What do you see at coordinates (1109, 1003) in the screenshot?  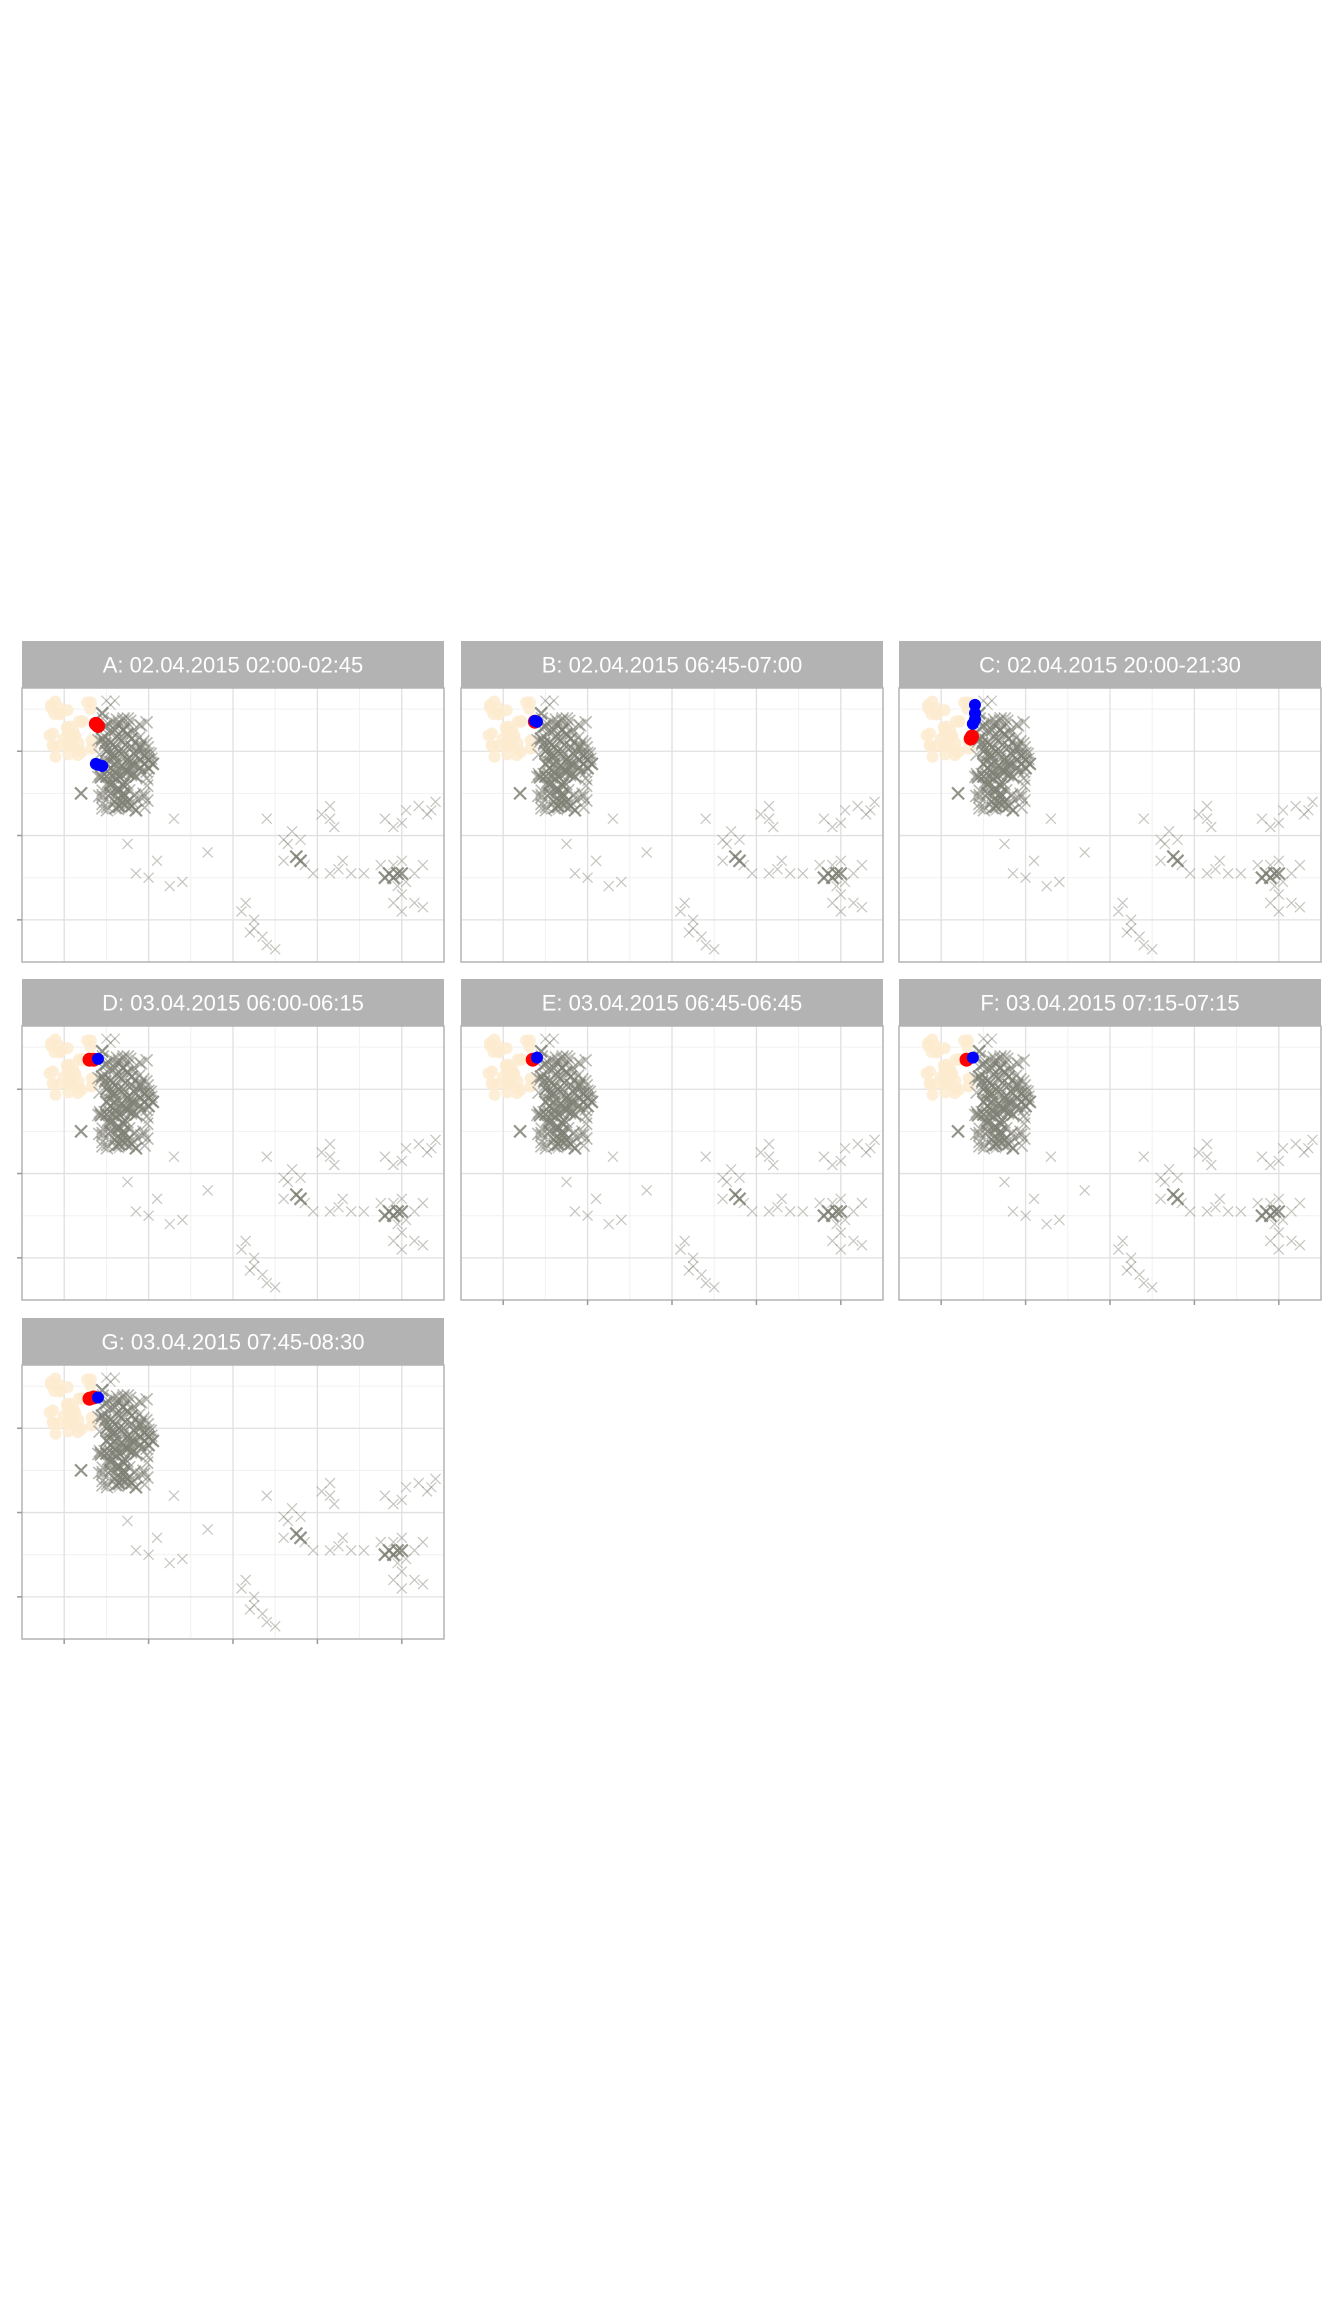 I see `panel-title: F: 03.04.2015 07:15-07:15` at bounding box center [1109, 1003].